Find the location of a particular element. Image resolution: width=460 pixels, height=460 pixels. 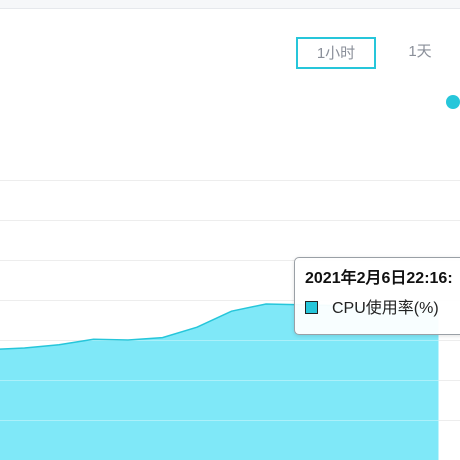

tooltip-title: 2021年2月6日22:16: is located at coordinates (379, 278).